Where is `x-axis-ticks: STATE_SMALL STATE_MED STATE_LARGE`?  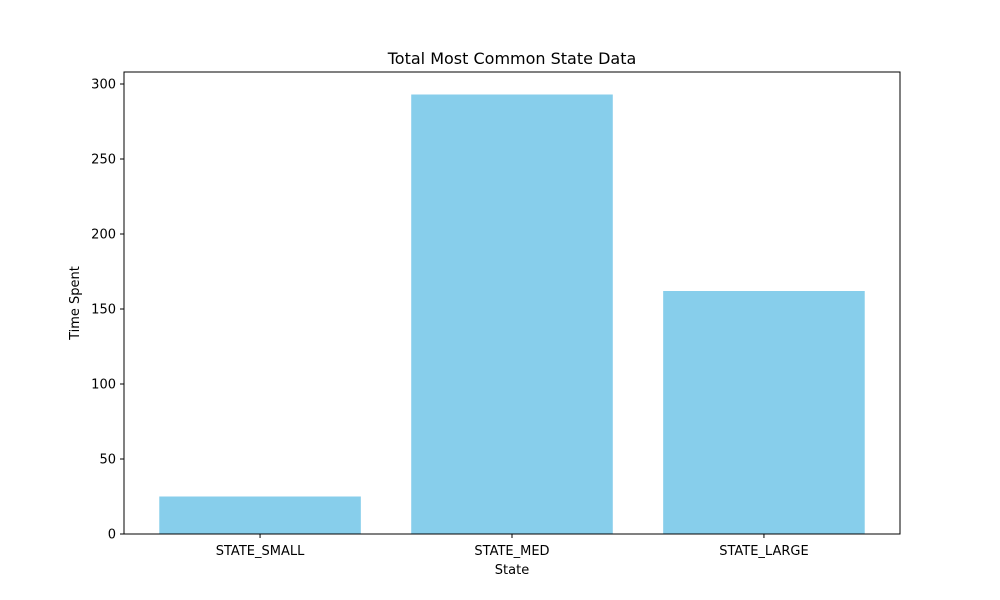 x-axis-ticks: STATE_SMALL STATE_MED STATE_LARGE is located at coordinates (512, 546).